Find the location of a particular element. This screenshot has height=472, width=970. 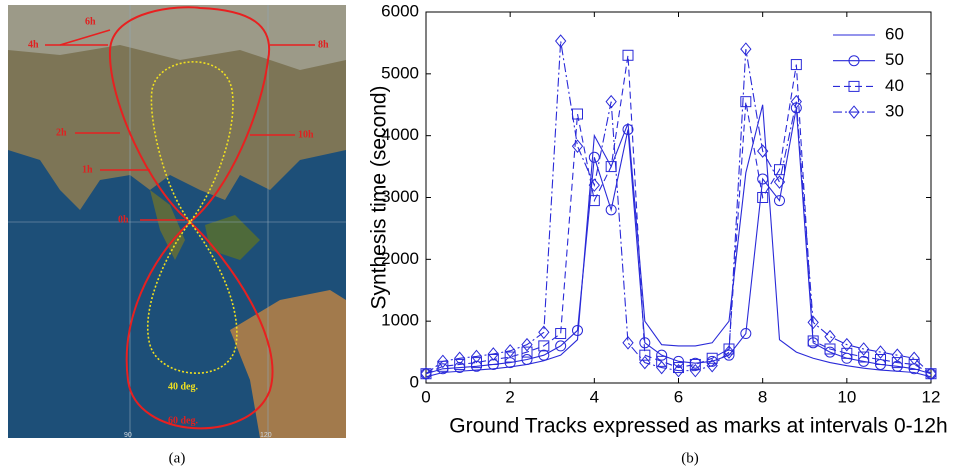

time-arrows is located at coordinates (180, 125).